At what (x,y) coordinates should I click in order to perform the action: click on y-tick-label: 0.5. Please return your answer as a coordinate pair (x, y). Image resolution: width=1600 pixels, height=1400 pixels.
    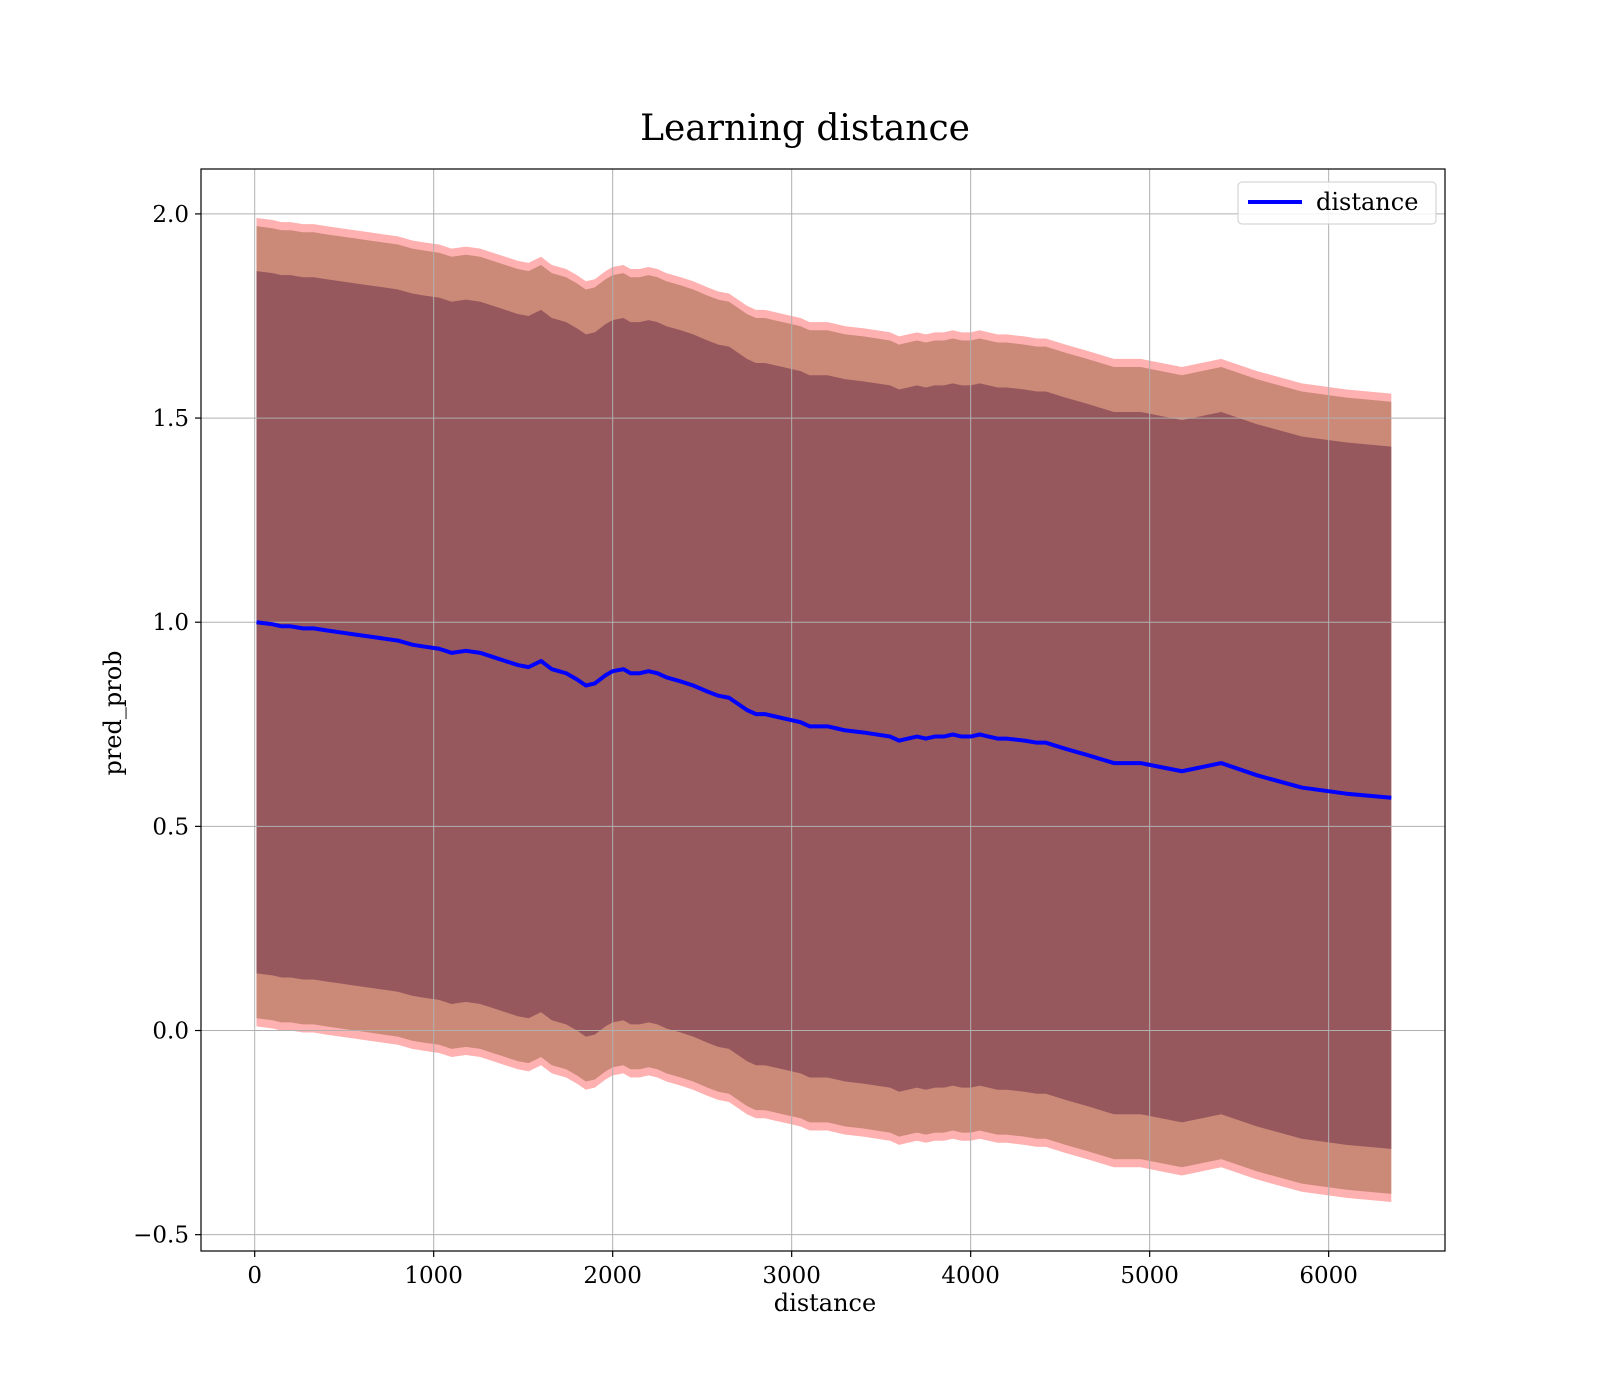
    Looking at the image, I should click on (170, 827).